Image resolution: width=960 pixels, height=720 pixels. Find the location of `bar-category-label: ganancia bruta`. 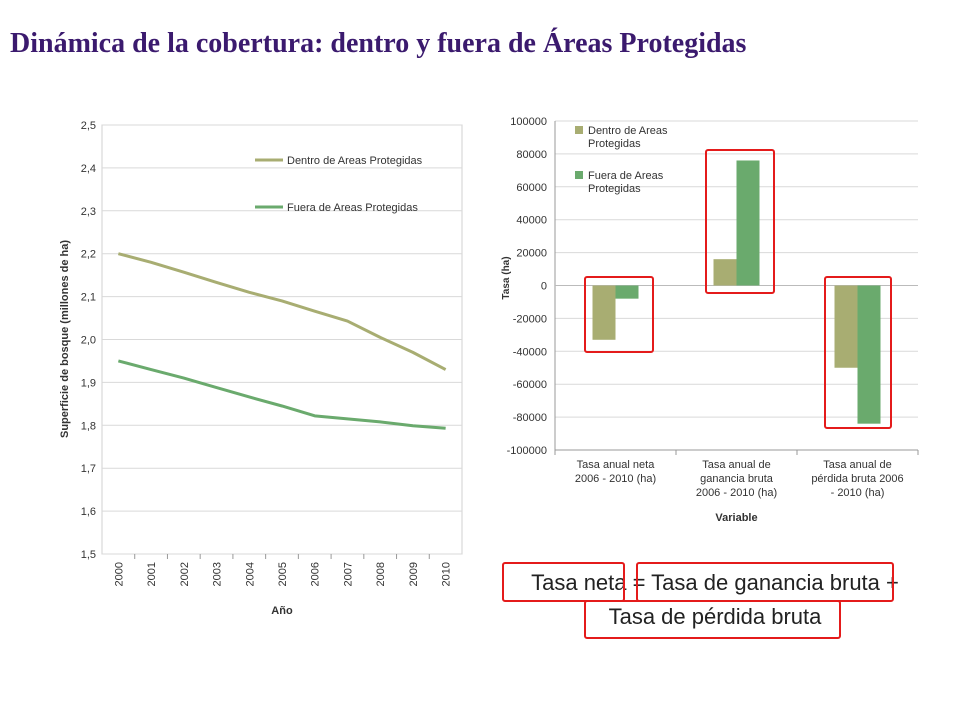

bar-category-label: ganancia bruta is located at coordinates (737, 479).